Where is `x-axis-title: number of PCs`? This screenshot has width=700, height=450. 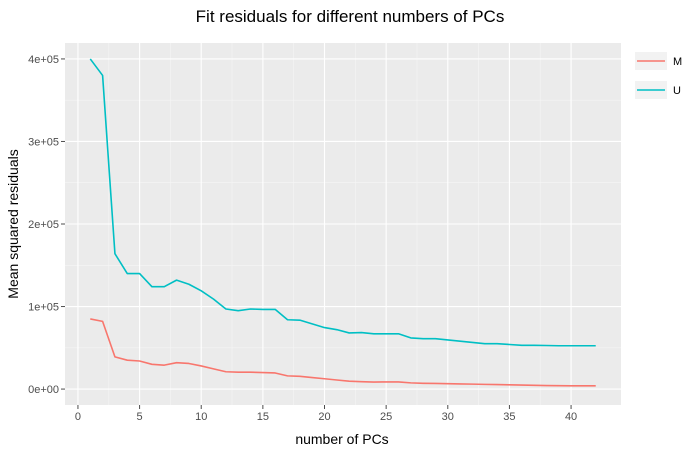
x-axis-title: number of PCs is located at coordinates (341, 439).